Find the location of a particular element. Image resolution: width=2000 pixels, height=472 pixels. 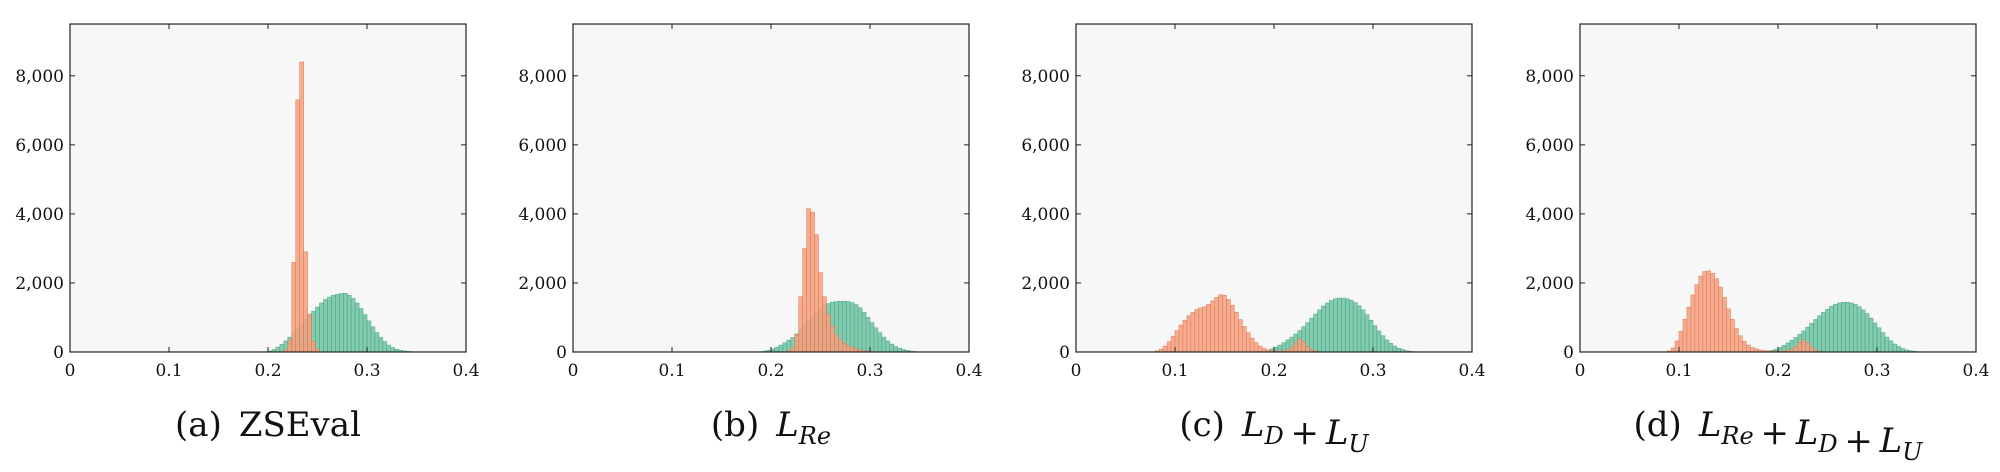

caption-subscript: U is located at coordinates (1358, 444).